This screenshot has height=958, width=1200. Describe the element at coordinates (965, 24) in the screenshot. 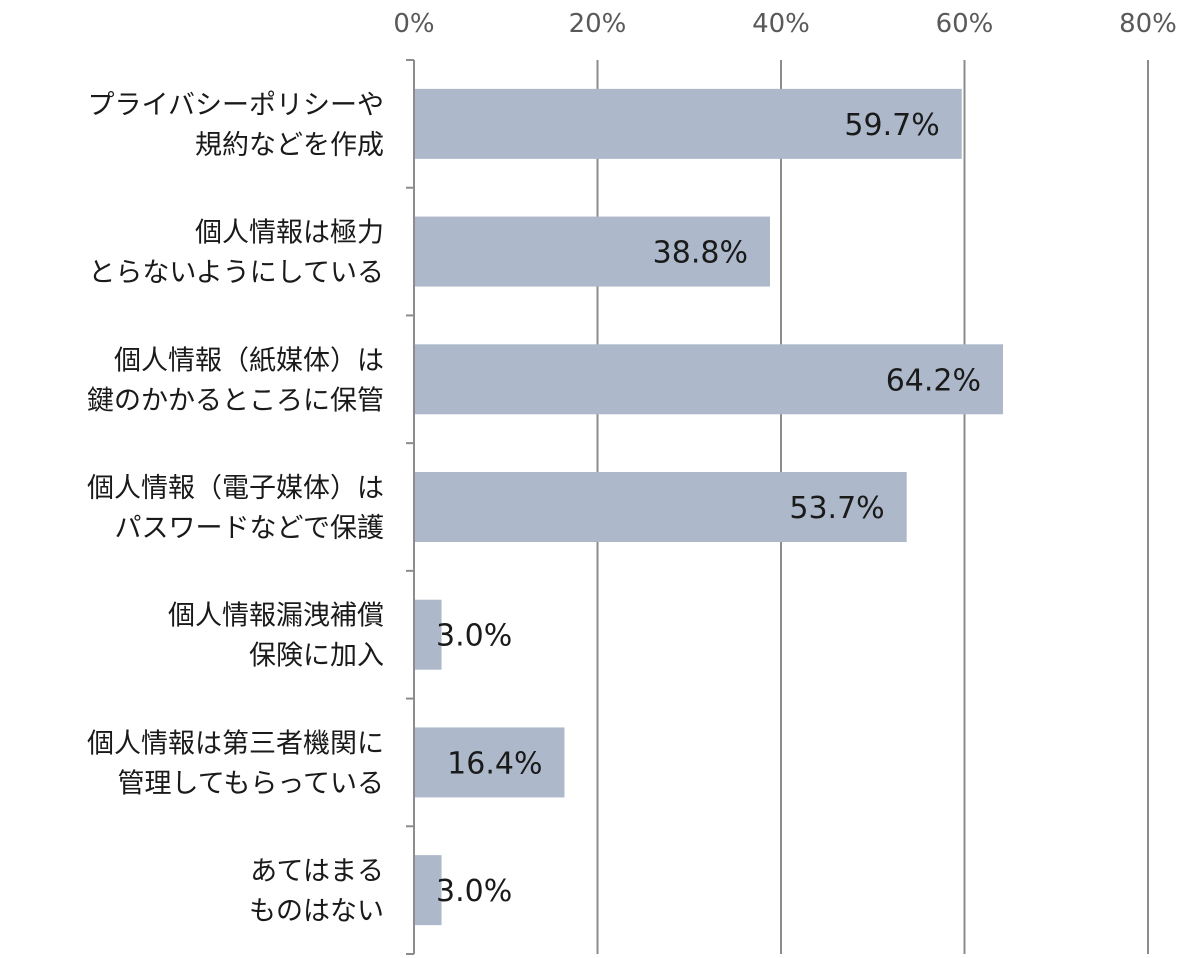

I see `tick-label: 60%` at that location.